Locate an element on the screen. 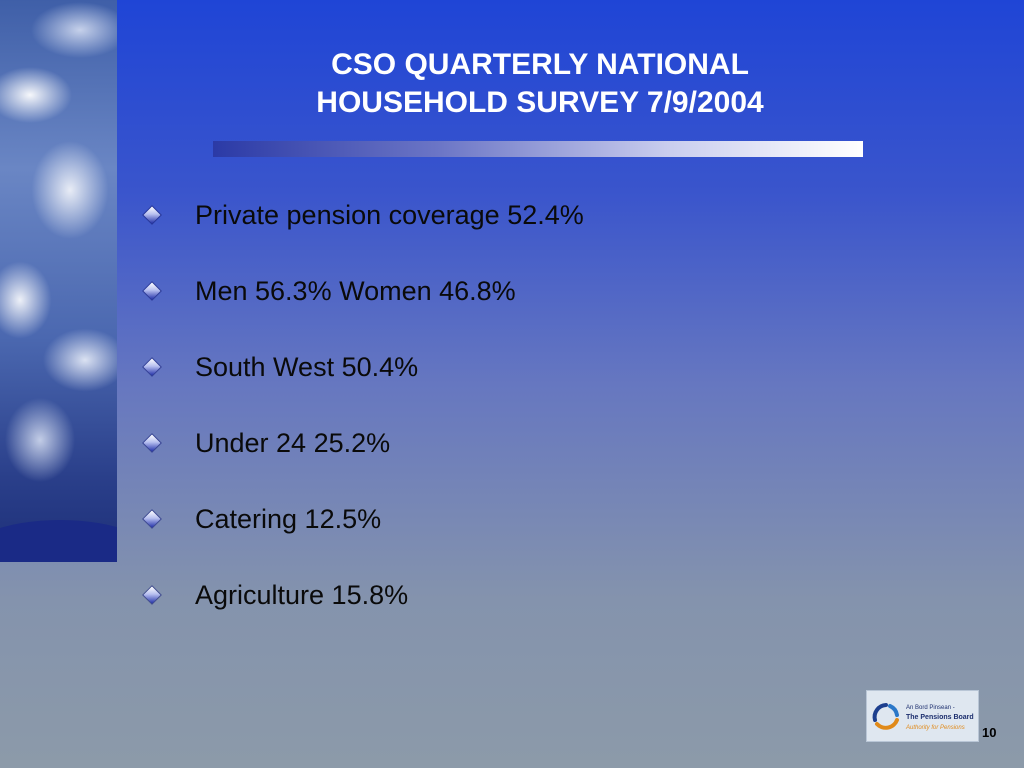 This screenshot has height=768, width=1024. bullet-text: Under 24 25.2% is located at coordinates (293, 443).